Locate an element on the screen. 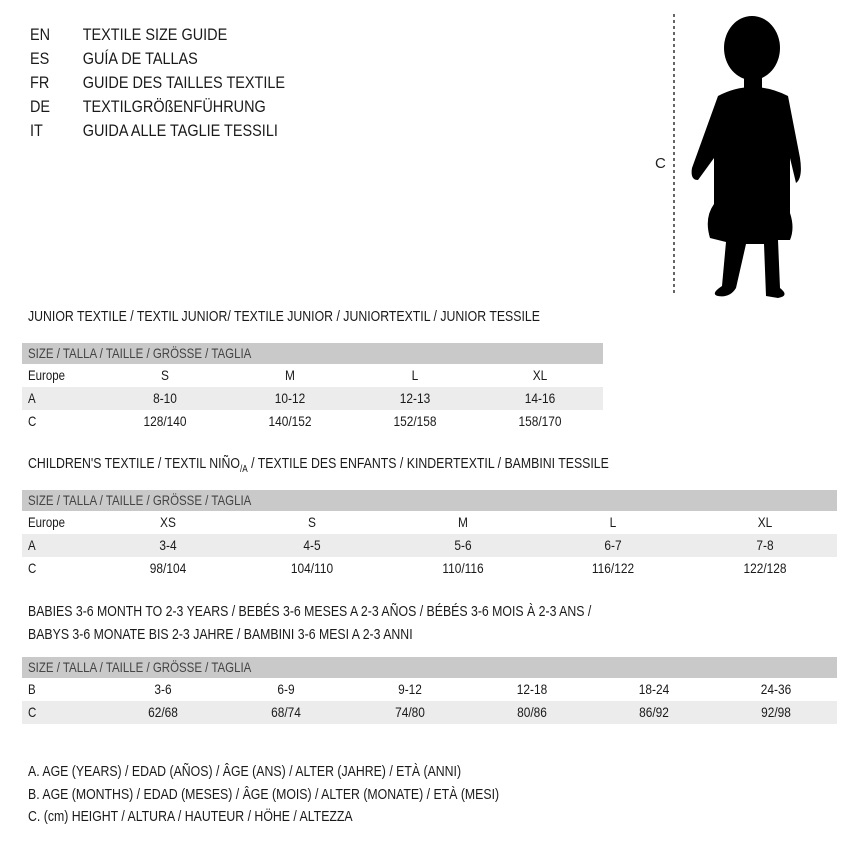 Image resolution: width=850 pixels, height=850 pixels. table-row: B 3-6 6-9 9-12 12-18 18-24 24-36 is located at coordinates (429, 689).